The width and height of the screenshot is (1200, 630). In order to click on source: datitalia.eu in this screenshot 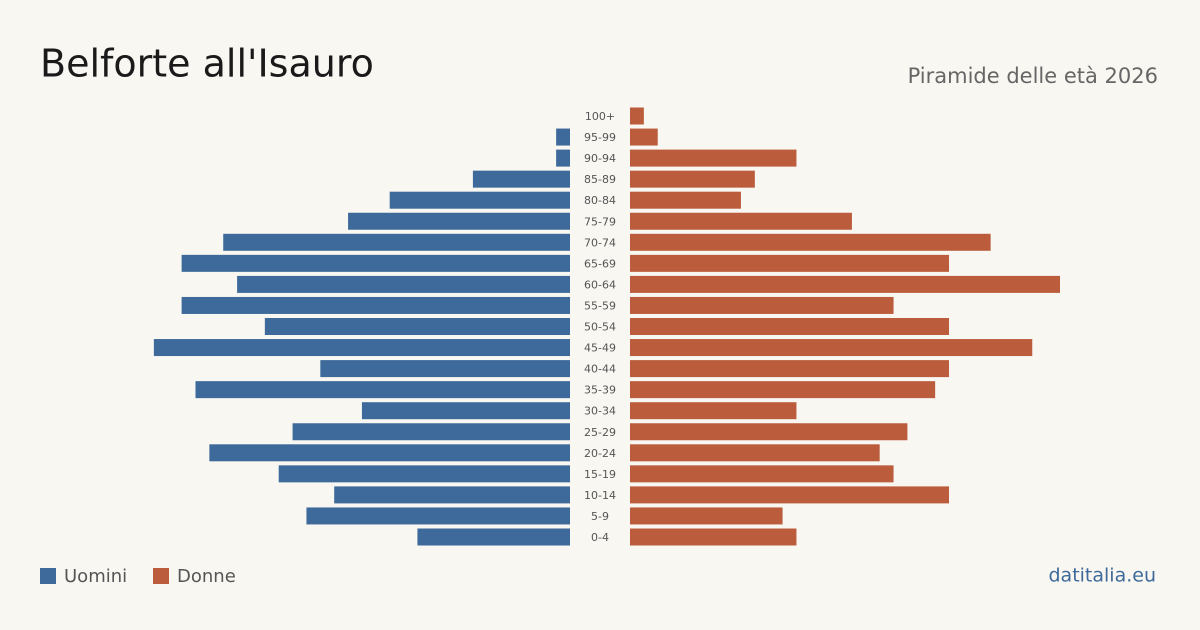, I will do `click(1103, 576)`.